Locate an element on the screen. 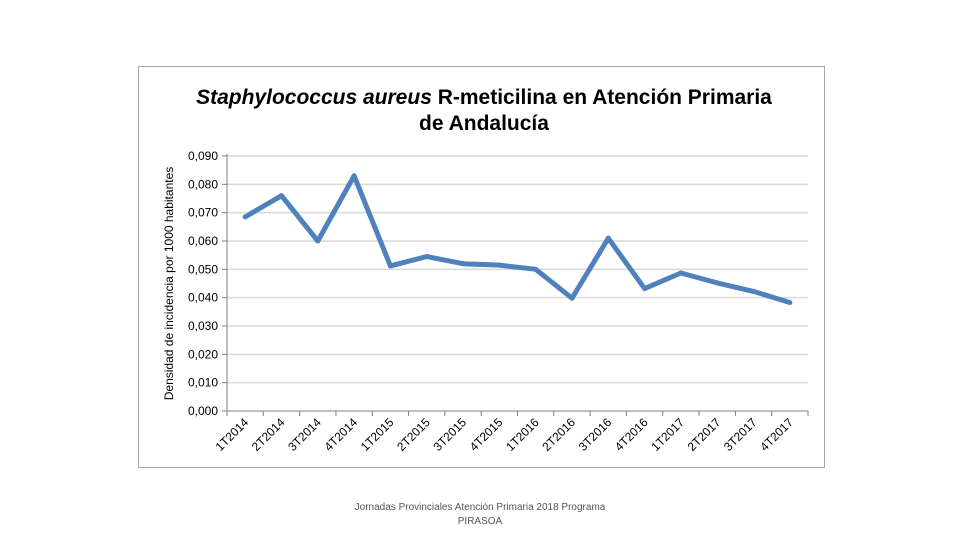 The height and width of the screenshot is (540, 960). y-tick-label: 0,020 is located at coordinates (203, 354).